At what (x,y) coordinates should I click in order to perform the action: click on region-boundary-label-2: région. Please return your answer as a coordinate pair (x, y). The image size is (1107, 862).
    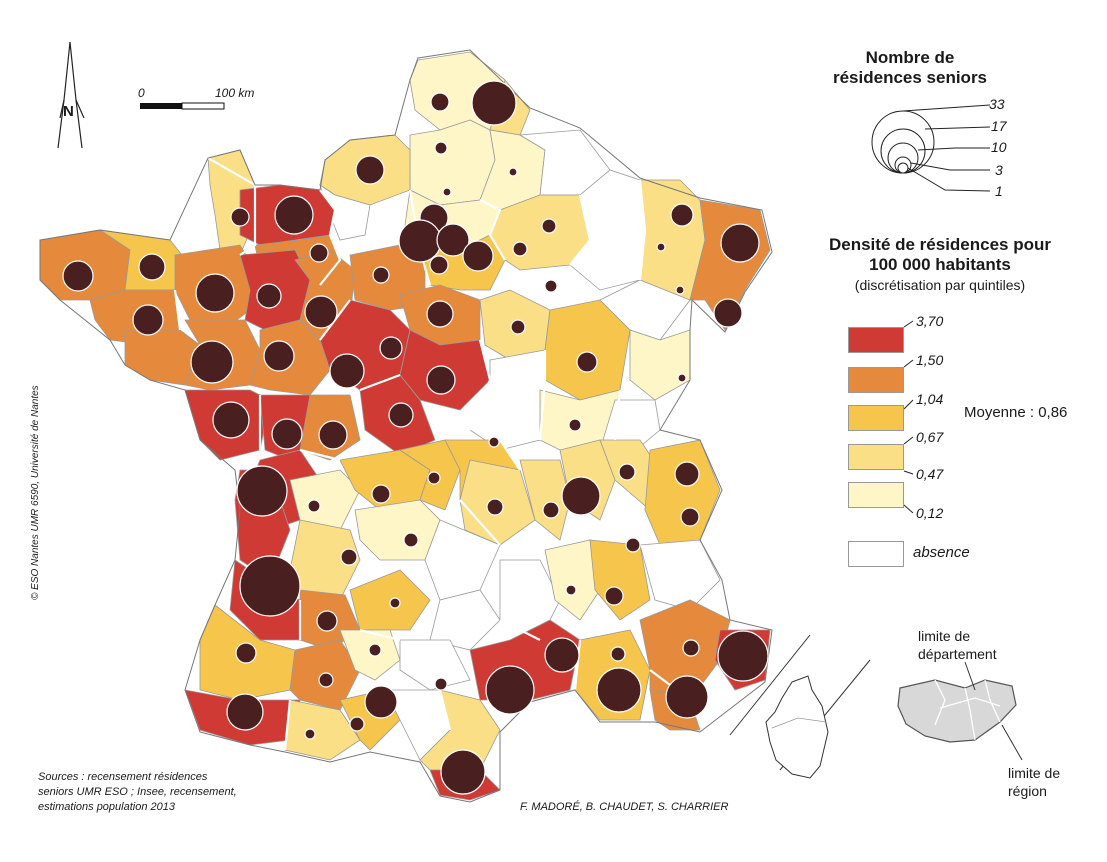
    Looking at the image, I should click on (1027, 791).